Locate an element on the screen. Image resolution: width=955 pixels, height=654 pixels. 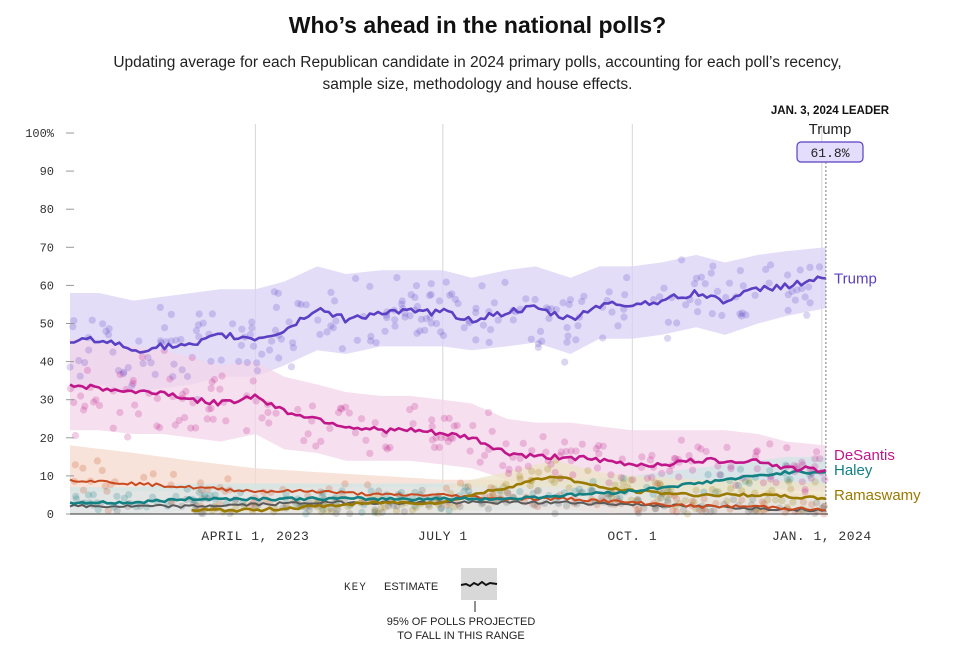
leader-value: 61.8% is located at coordinates (829, 153).